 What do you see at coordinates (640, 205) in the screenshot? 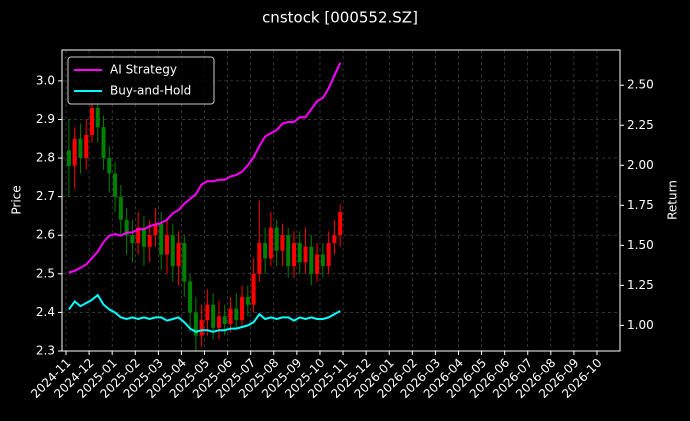
I see `y2-tick-label: 1.75` at bounding box center [640, 205].